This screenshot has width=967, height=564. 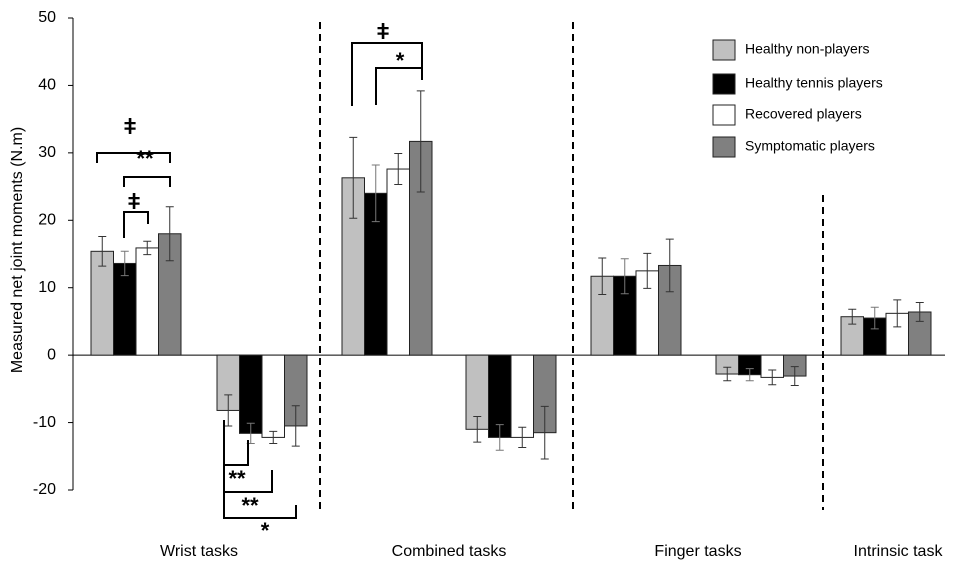 I want to click on y-tick-label: 20, so click(x=47, y=220).